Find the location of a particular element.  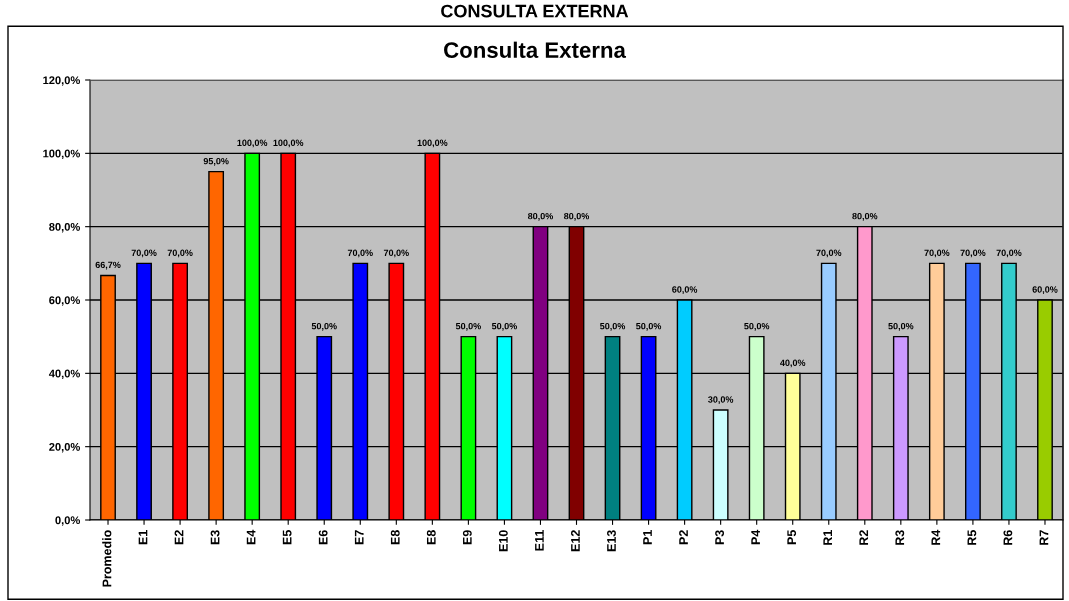

data-label: 40,0% is located at coordinates (793, 363).